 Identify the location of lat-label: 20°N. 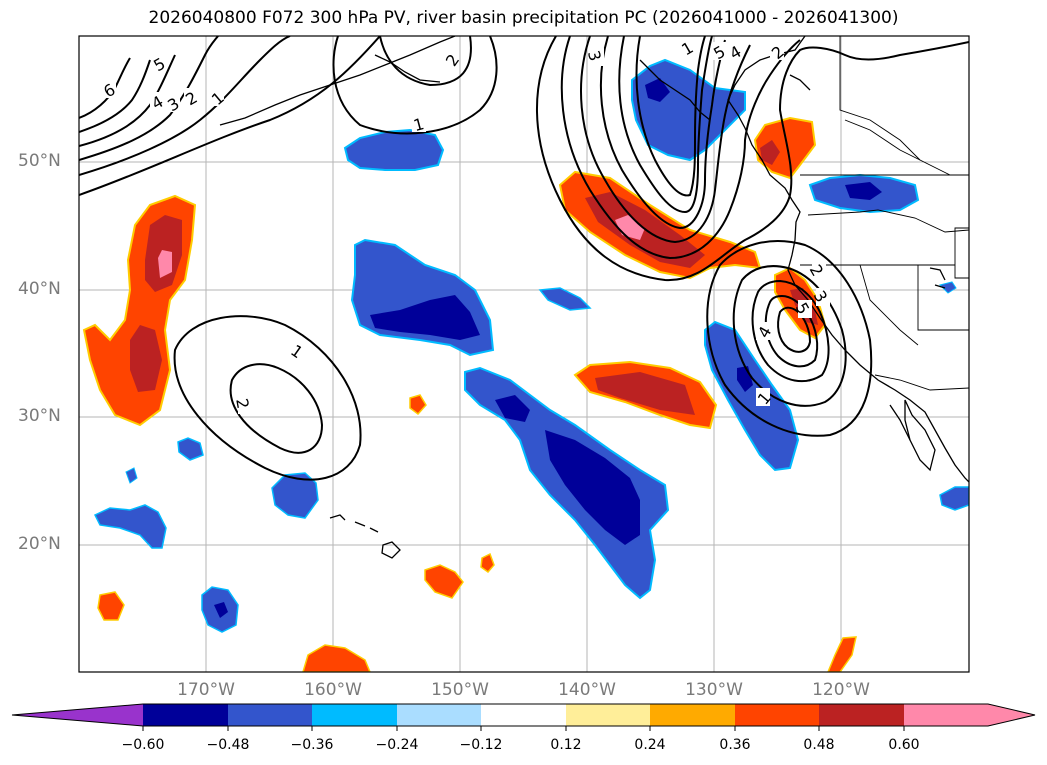
(39, 544).